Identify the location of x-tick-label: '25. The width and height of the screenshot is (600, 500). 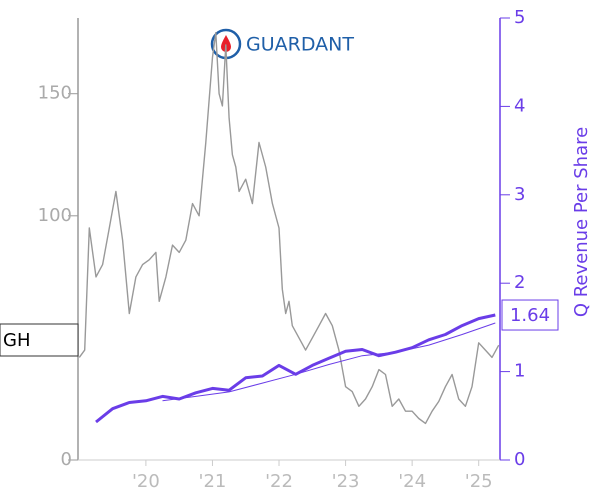
(479, 481).